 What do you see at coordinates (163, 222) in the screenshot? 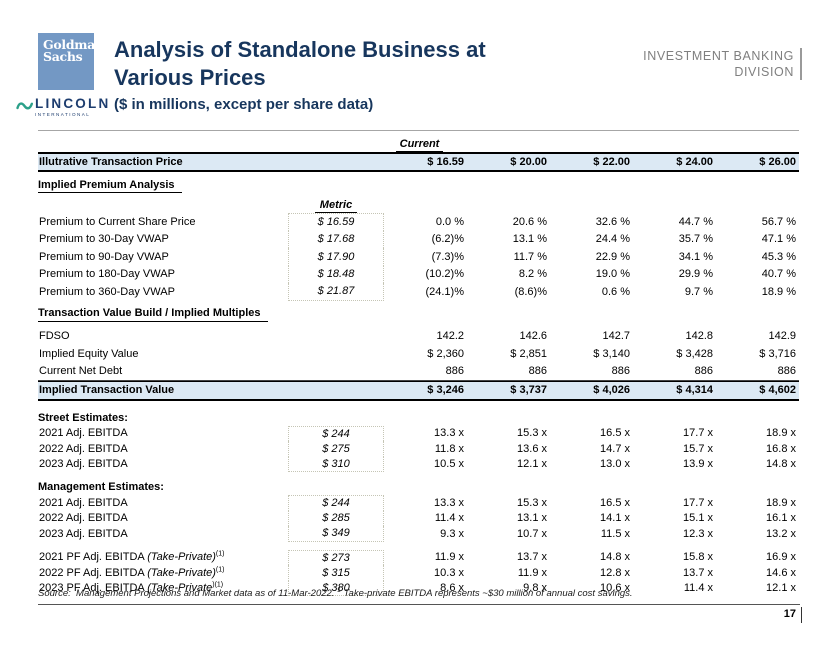
I see `row-label: Premium to Current Share Price` at bounding box center [163, 222].